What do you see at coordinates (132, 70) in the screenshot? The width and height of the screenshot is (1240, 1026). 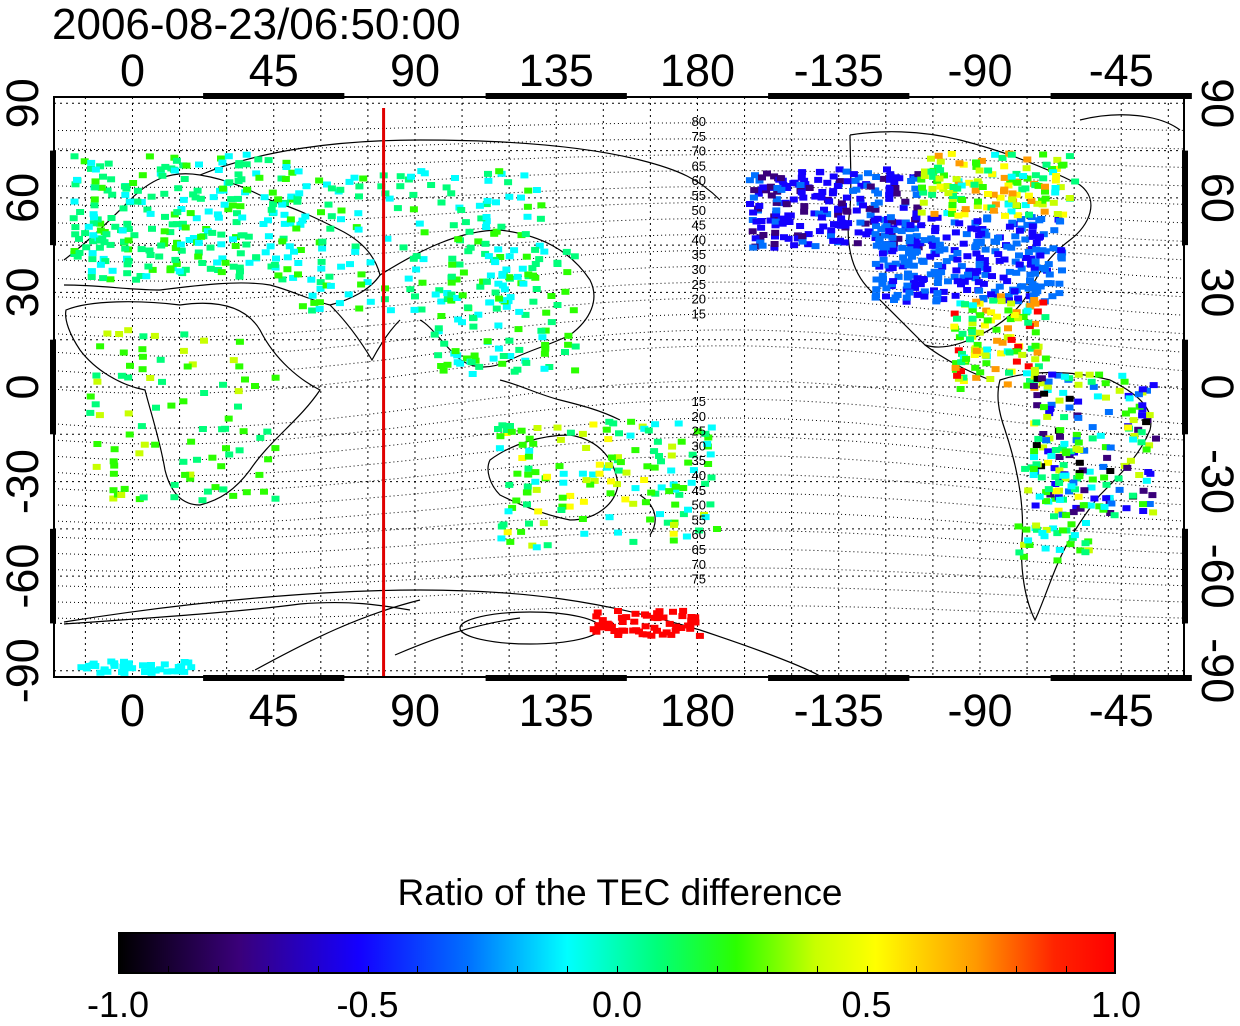 I see `top-lon-label: 0` at bounding box center [132, 70].